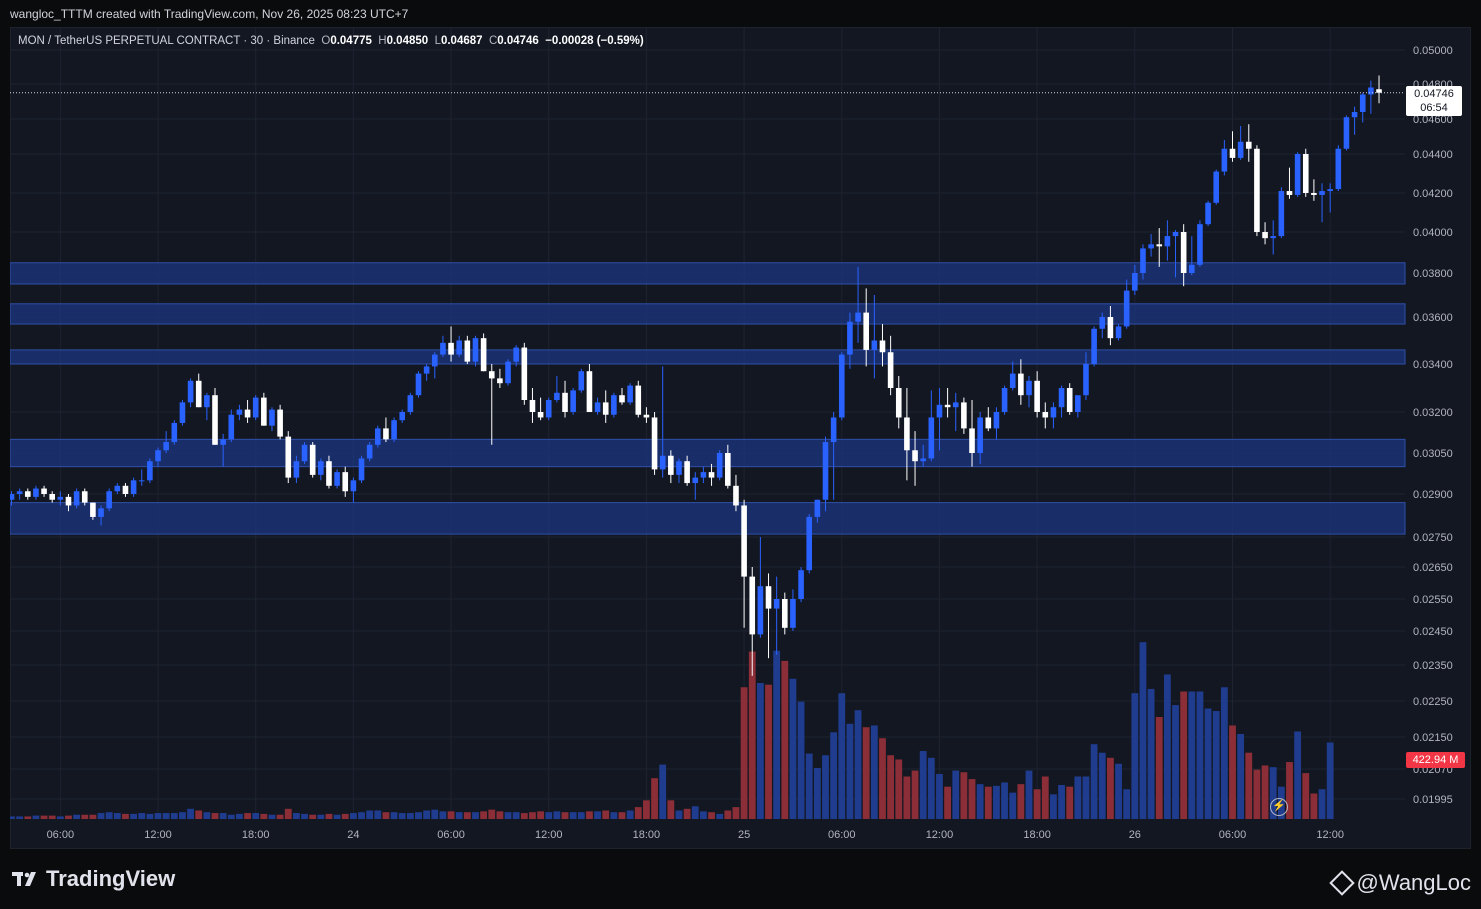 Image resolution: width=1481 pixels, height=909 pixels. Describe the element at coordinates (382, 41) in the screenshot. I see `high-label: H` at that location.